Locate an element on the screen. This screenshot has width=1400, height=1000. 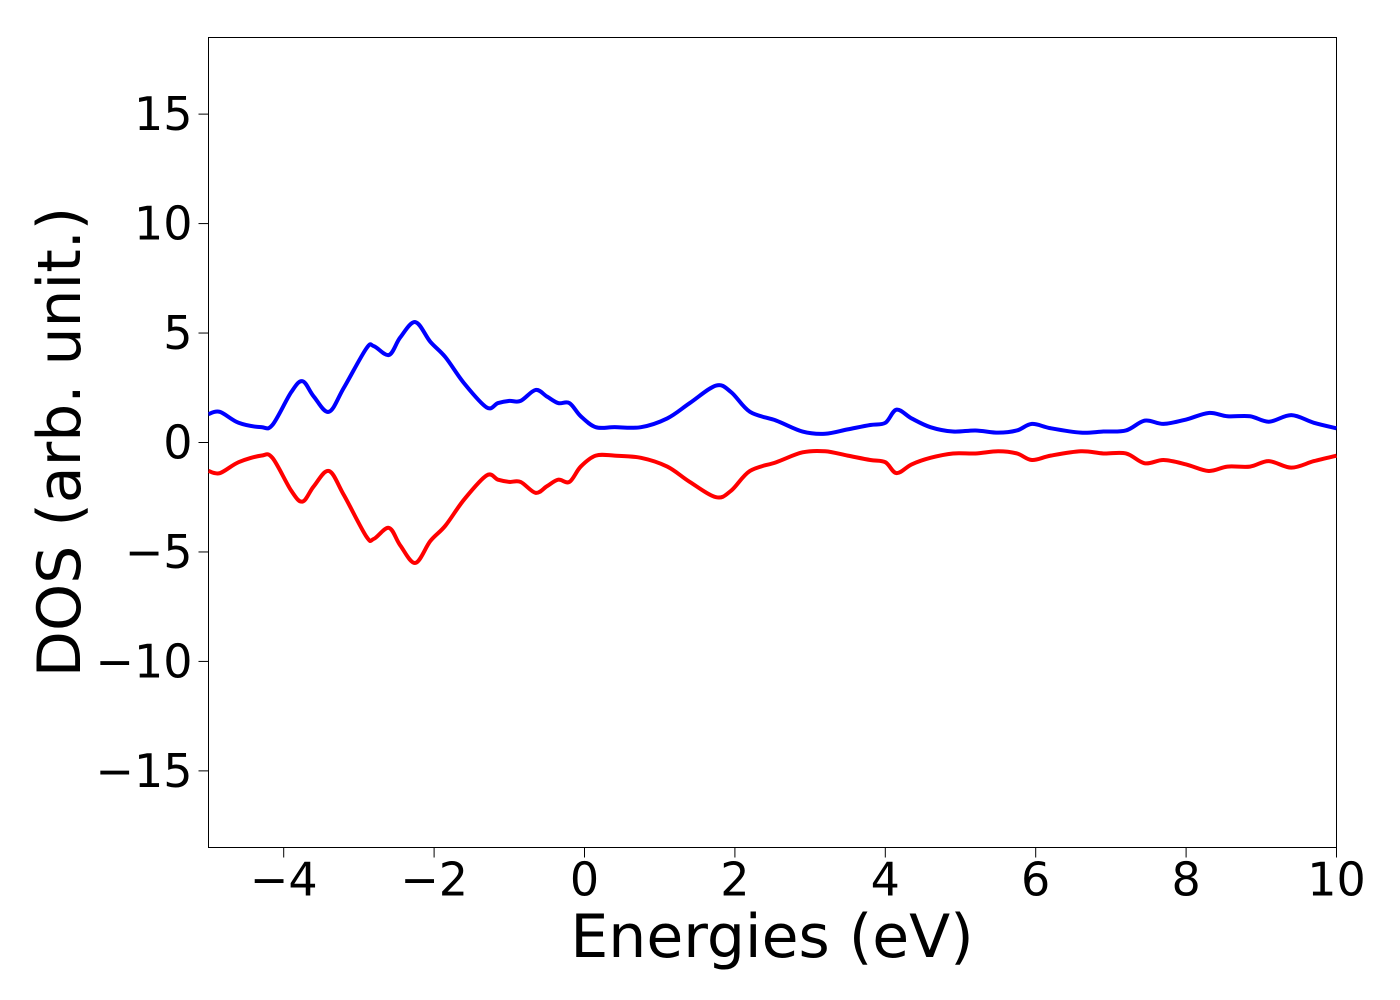
y-tick-label: 15 is located at coordinates (163, 114).